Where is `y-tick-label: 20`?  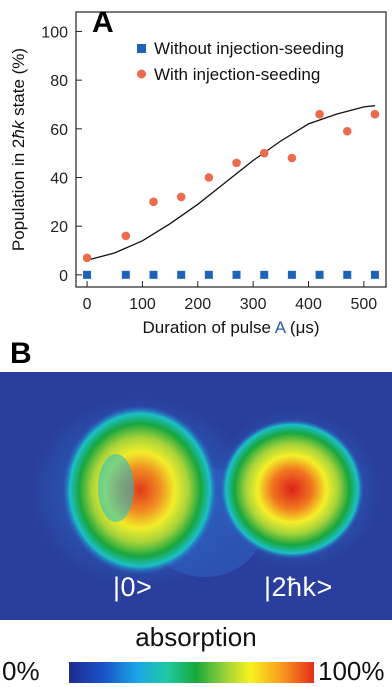
y-tick-label: 20 is located at coordinates (59, 227).